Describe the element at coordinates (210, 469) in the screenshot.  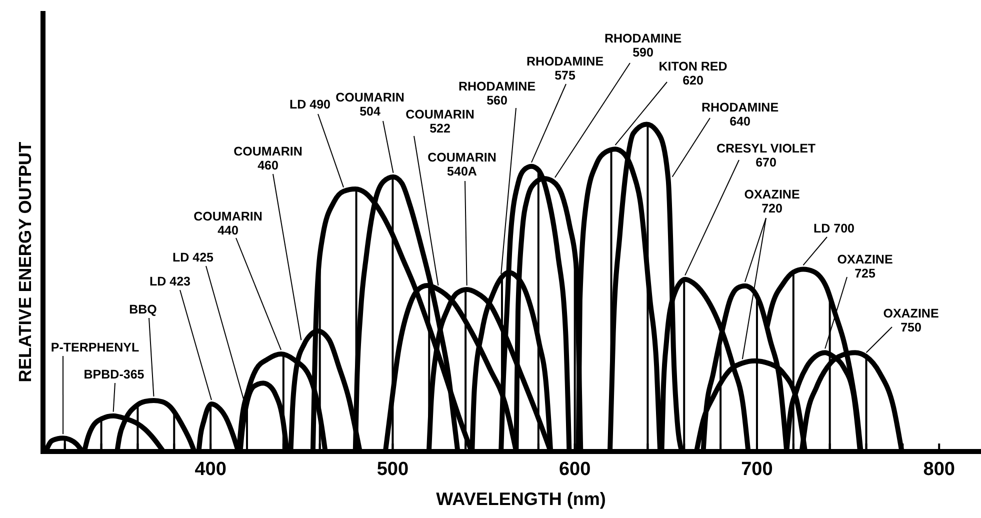
I see `x-tick-label: 400` at that location.